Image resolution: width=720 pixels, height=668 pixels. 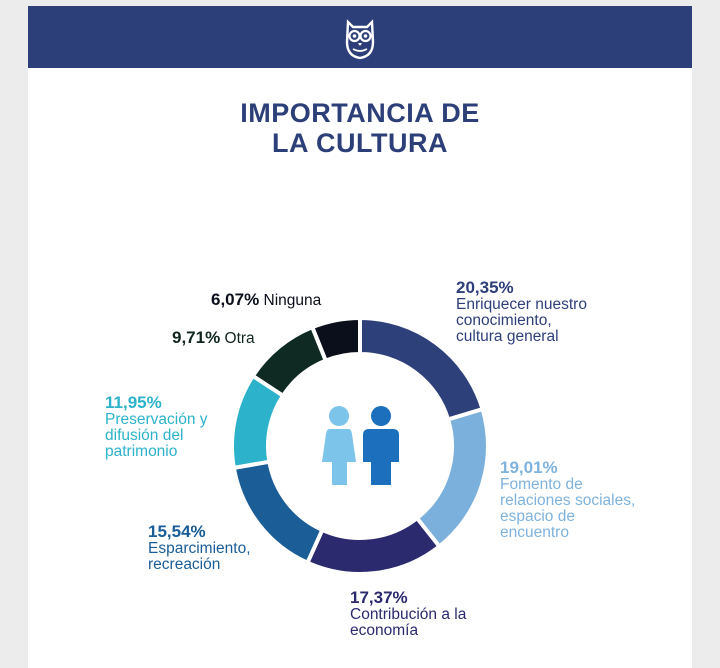 I want to click on slice-category-label: Contribución a la, so click(x=408, y=614).